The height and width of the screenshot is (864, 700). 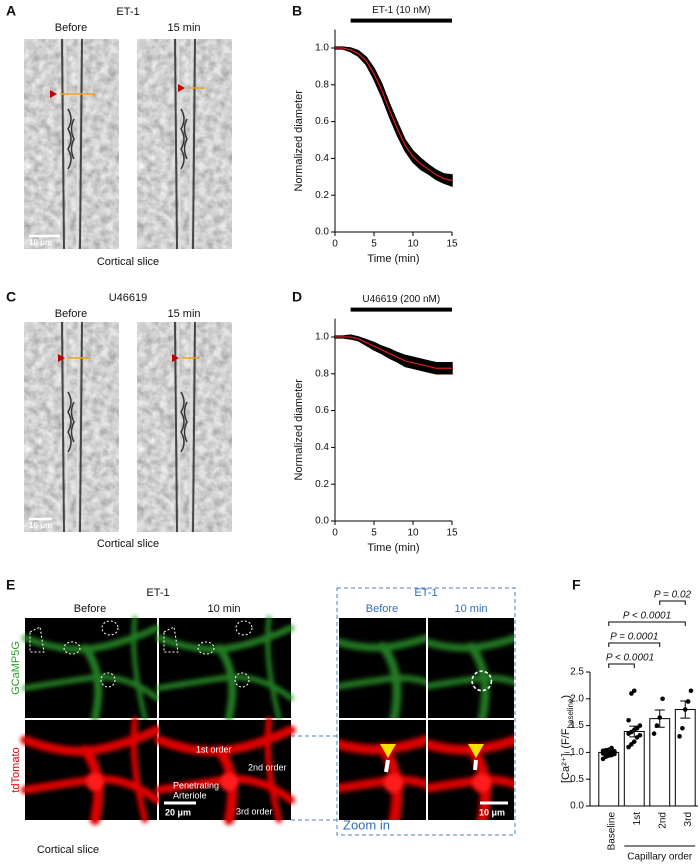 What do you see at coordinates (322, 410) in the screenshot?
I see `y-tick-label: 0.6` at bounding box center [322, 410].